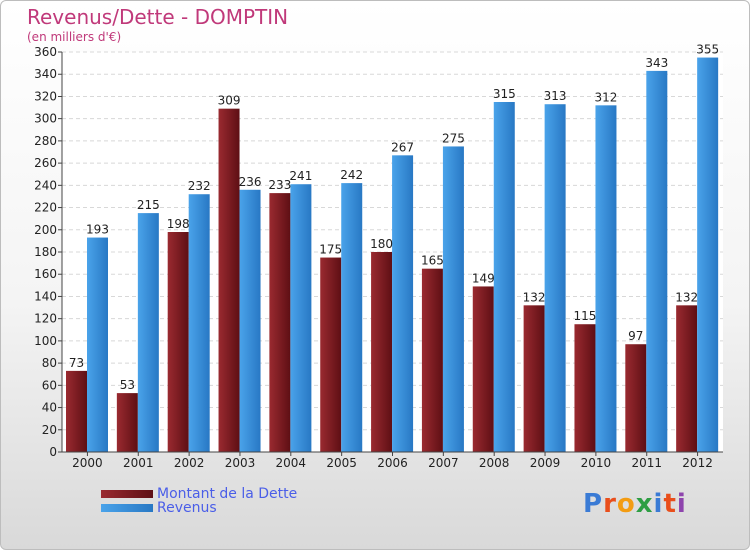 Image resolution: width=750 pixels, height=550 pixels. I want to click on x-tick-label: 2004, so click(291, 463).